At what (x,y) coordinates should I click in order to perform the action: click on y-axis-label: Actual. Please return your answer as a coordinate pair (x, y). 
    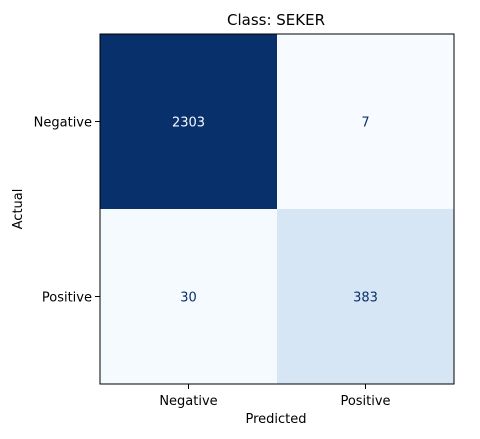
    Looking at the image, I should click on (18, 209).